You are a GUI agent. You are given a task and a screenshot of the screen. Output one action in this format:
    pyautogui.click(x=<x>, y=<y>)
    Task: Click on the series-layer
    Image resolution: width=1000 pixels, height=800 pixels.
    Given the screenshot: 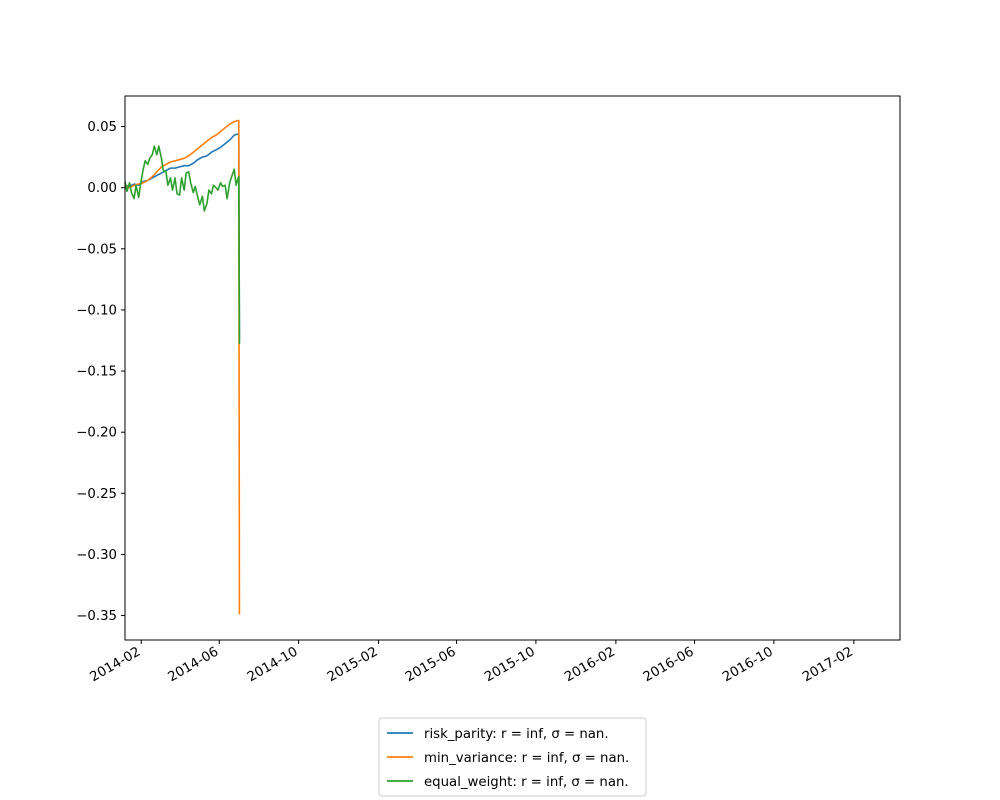 What is the action you would take?
    pyautogui.click(x=182, y=367)
    